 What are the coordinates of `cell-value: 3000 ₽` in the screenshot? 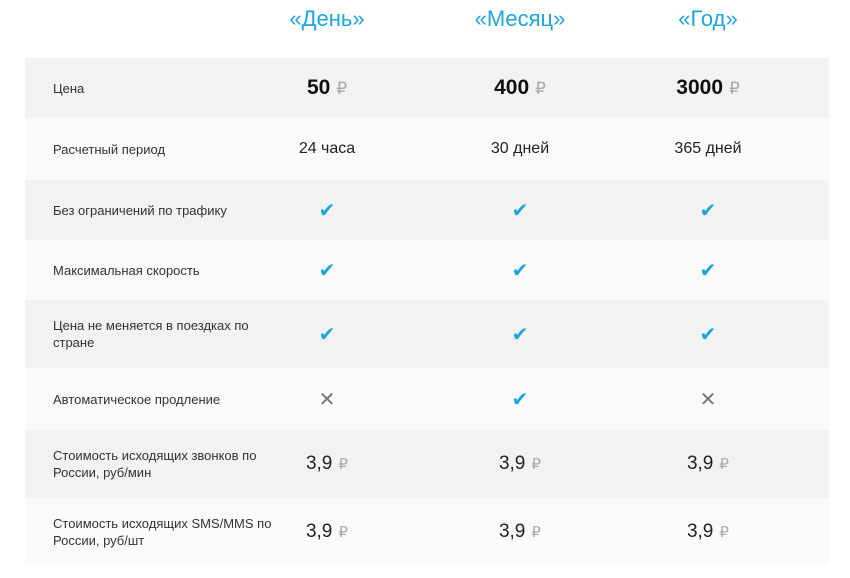 It's located at (707, 88).